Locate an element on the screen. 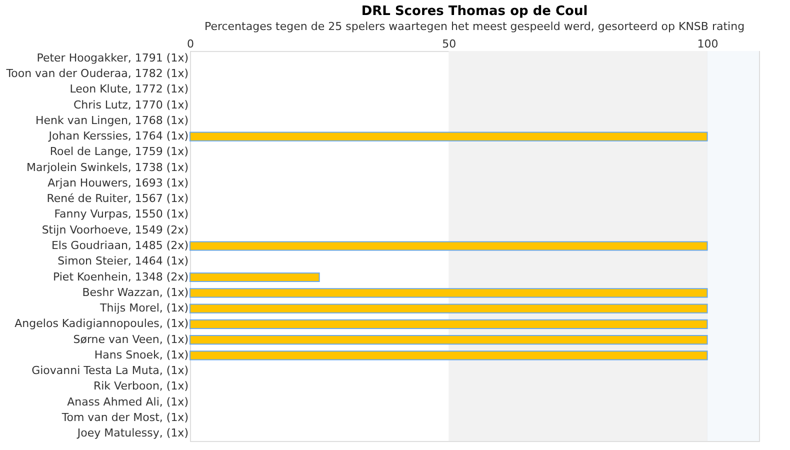  x-tick-label: 50 is located at coordinates (449, 44).